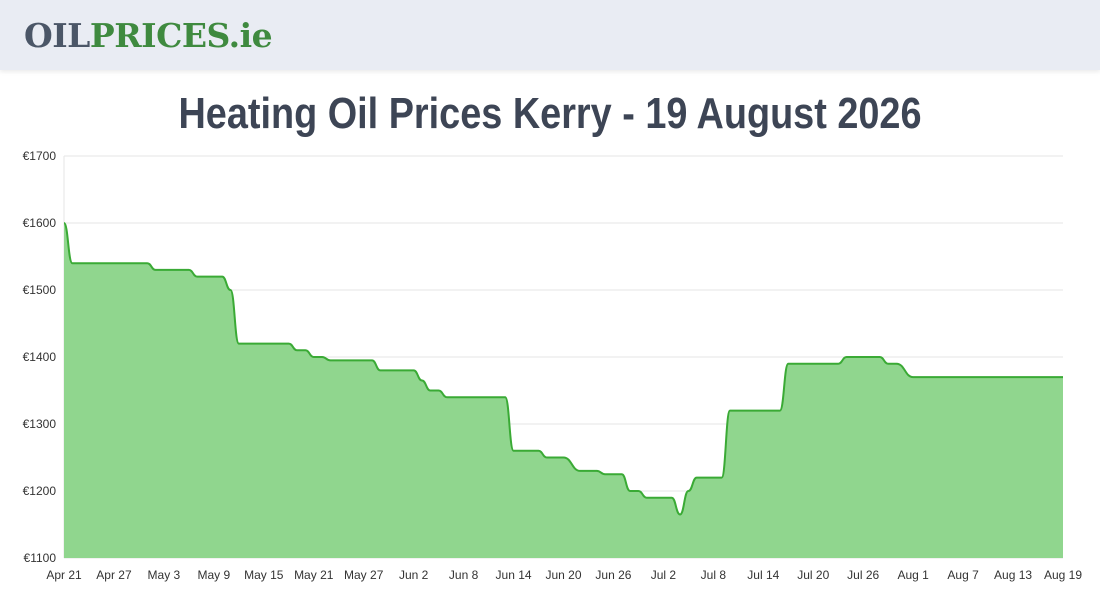  Describe the element at coordinates (40, 223) in the screenshot. I see `y-tick-label: €1600` at that location.